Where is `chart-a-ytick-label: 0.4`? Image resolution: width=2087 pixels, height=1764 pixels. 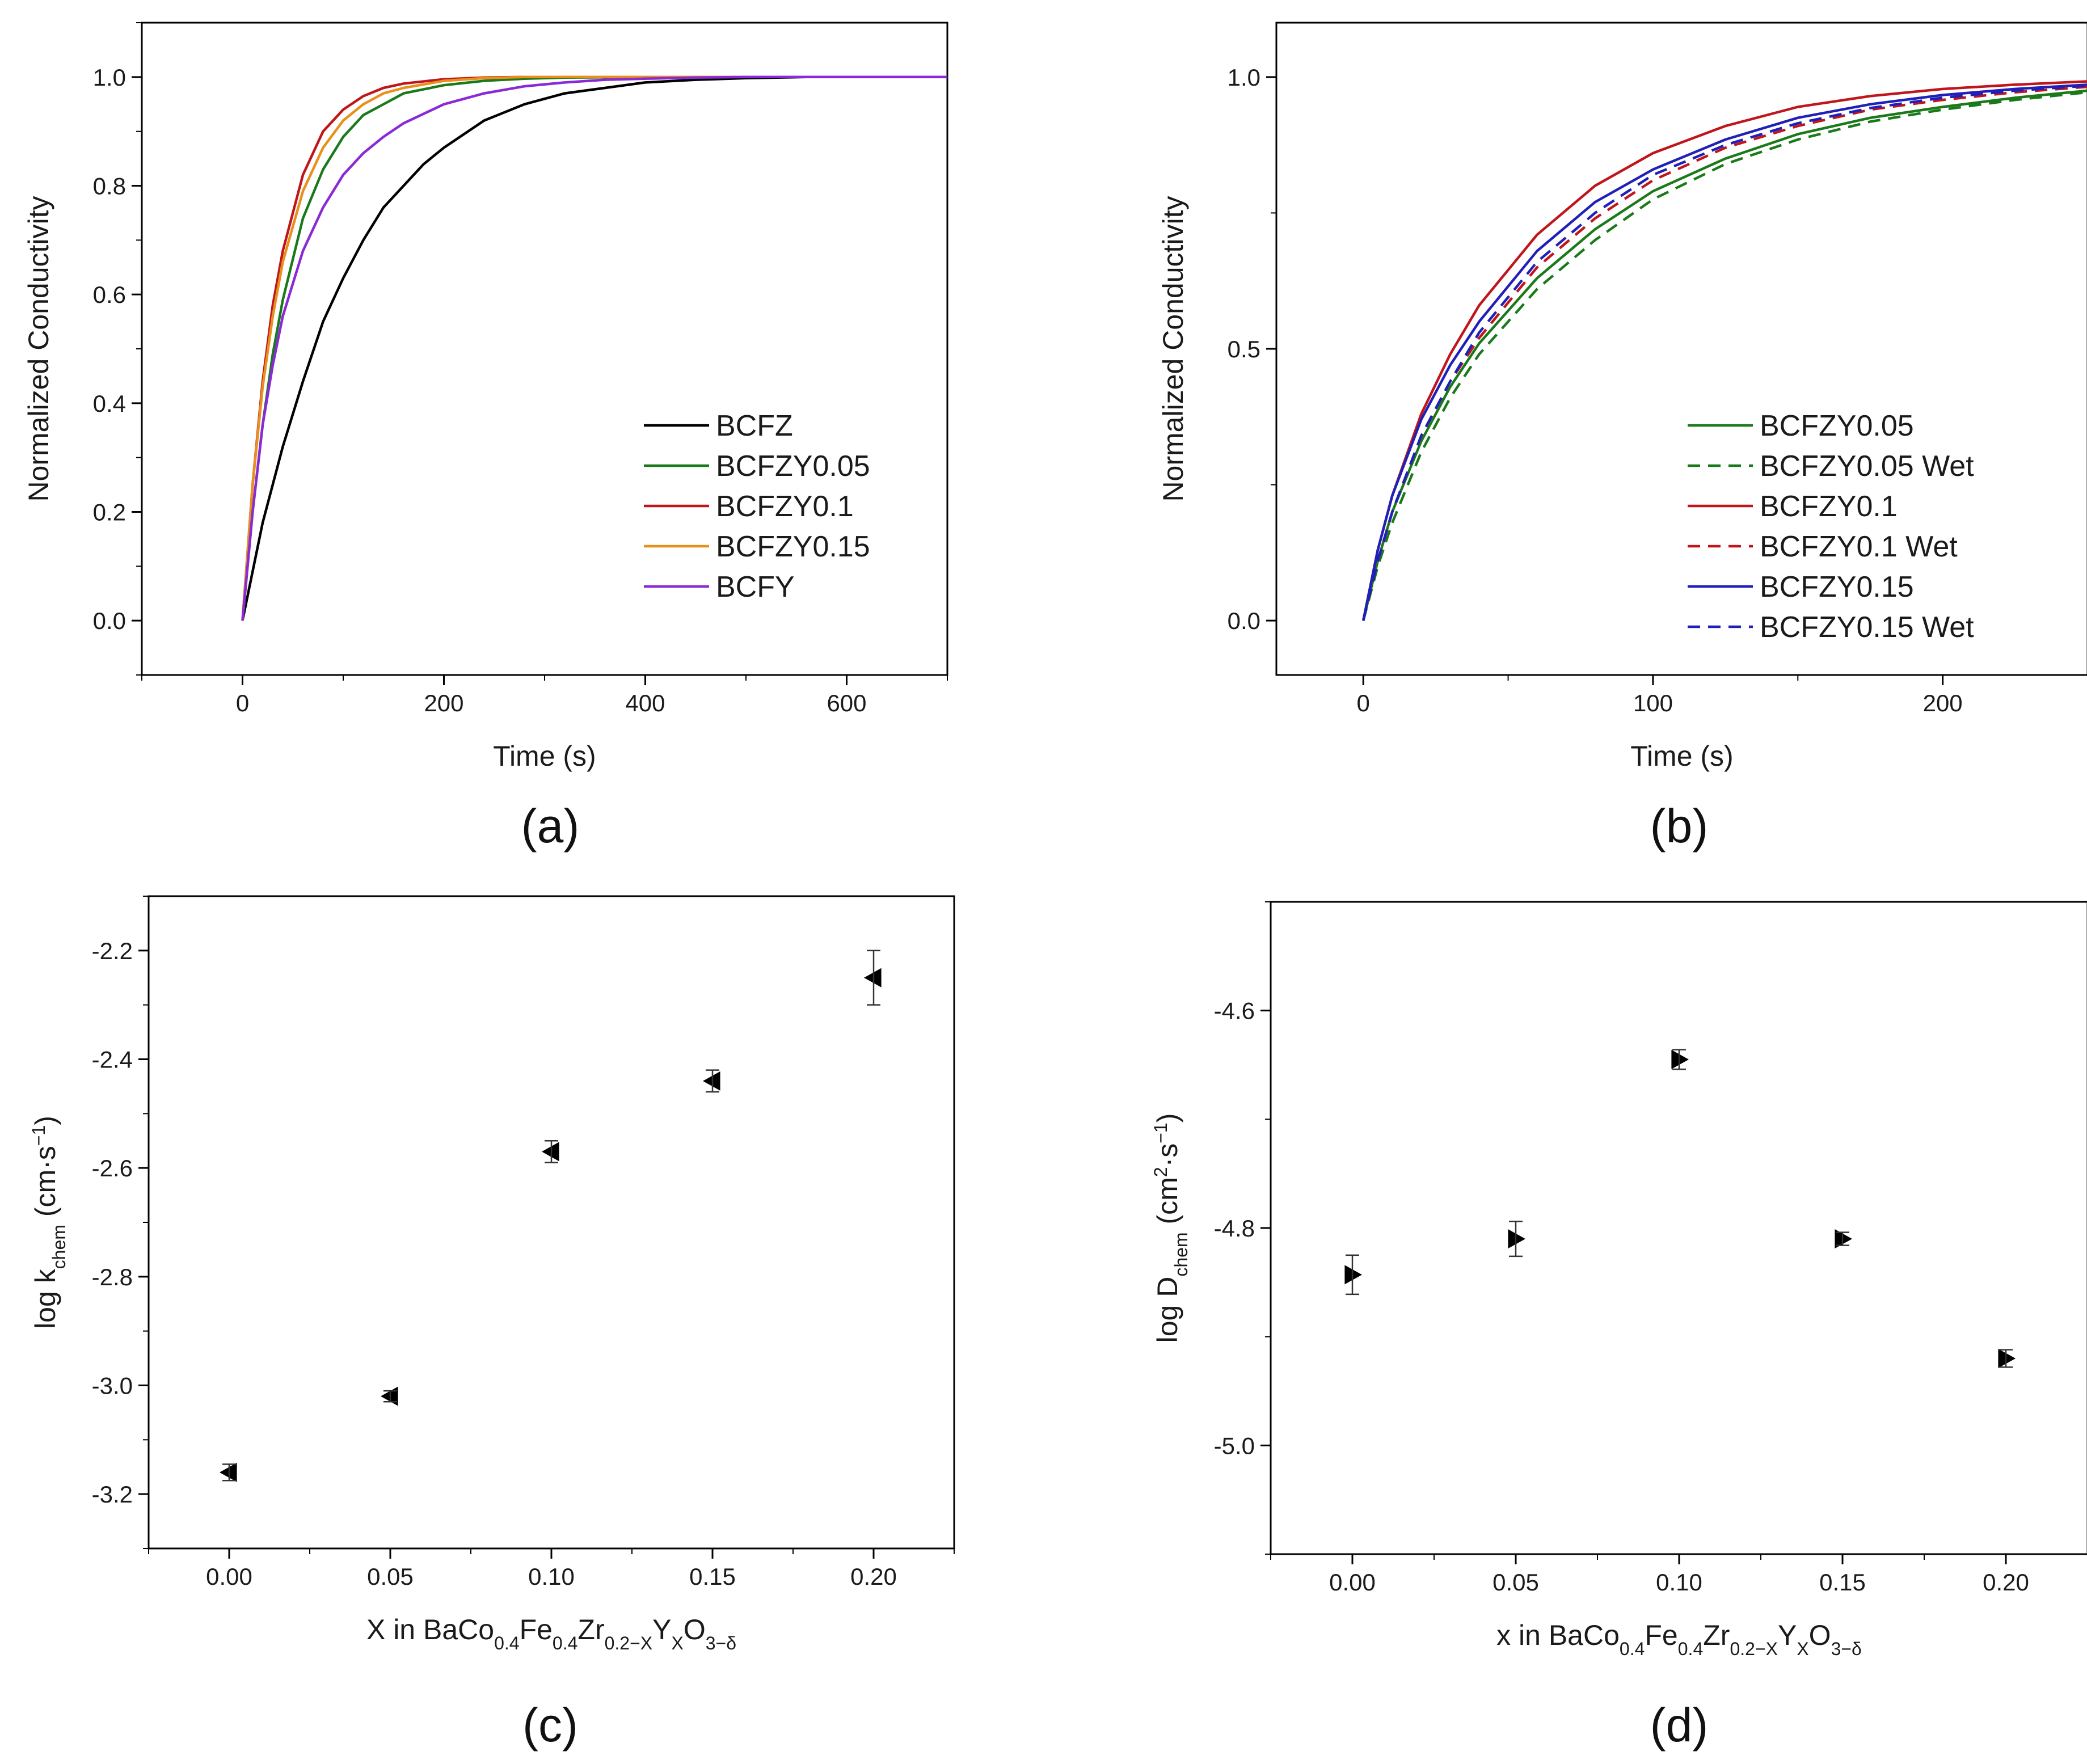 chart-a-ytick-label: 0.4 is located at coordinates (109, 403).